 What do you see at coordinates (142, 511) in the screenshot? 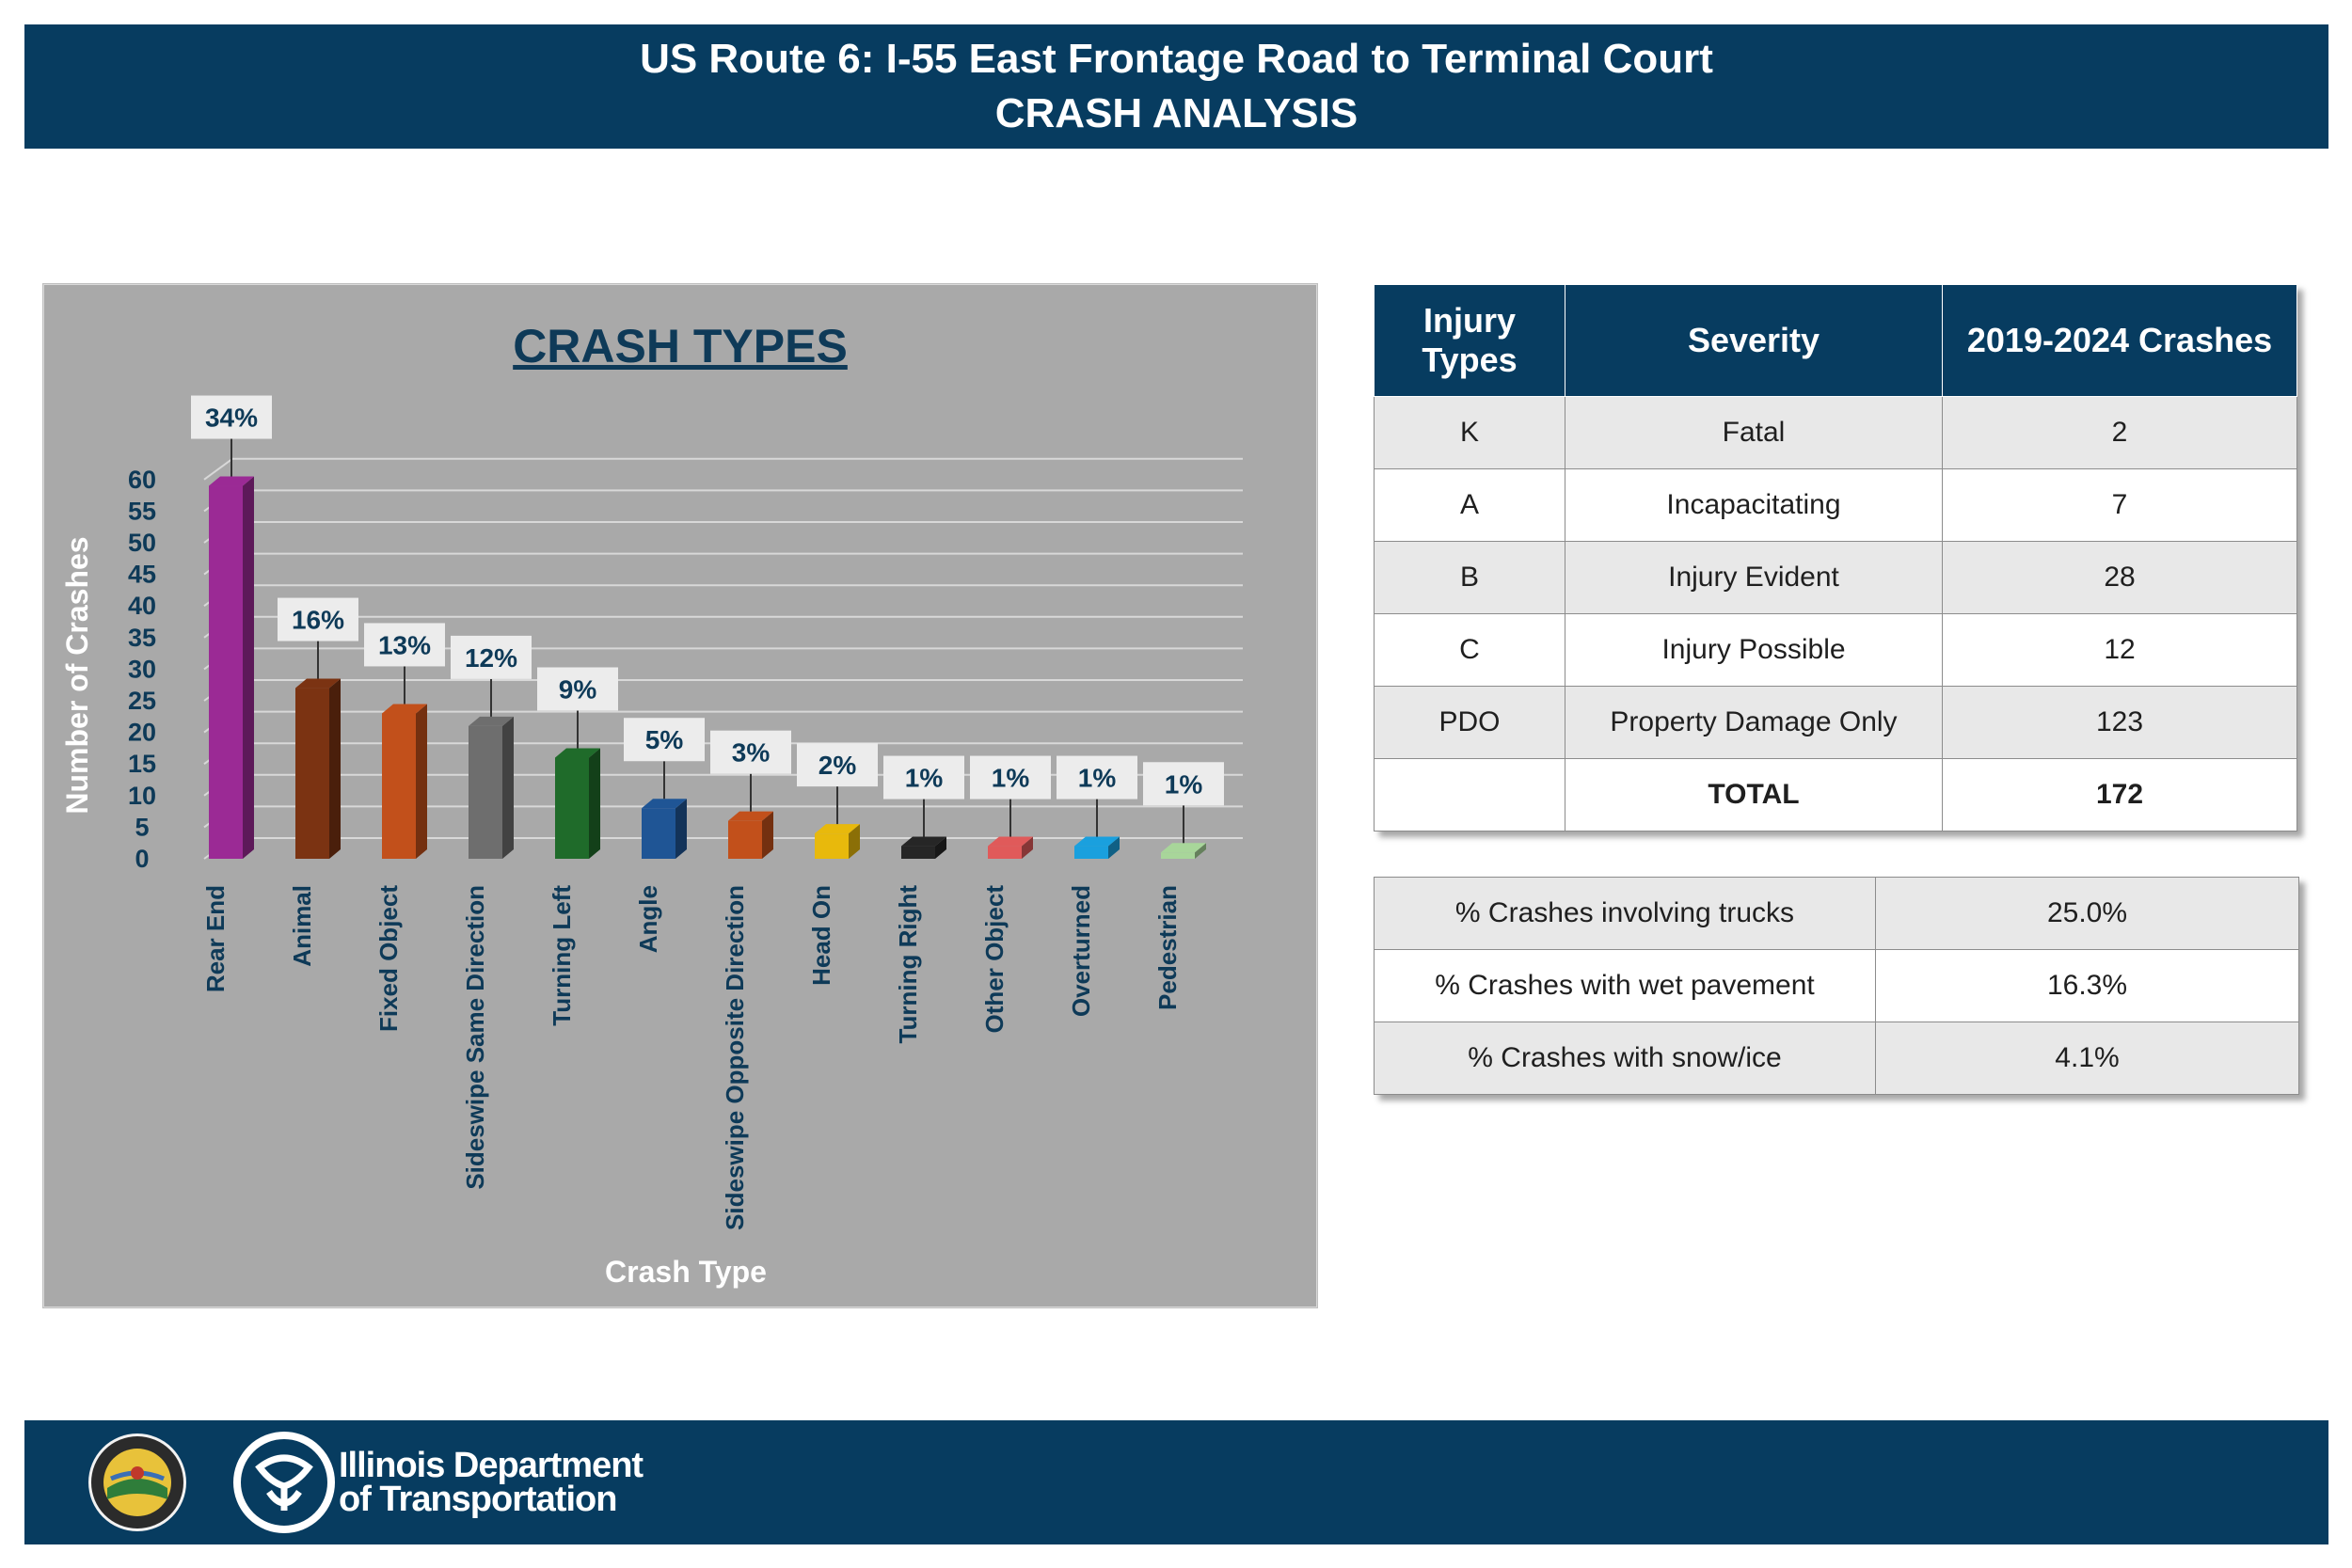
I see `y-tick-label: 55` at bounding box center [142, 511].